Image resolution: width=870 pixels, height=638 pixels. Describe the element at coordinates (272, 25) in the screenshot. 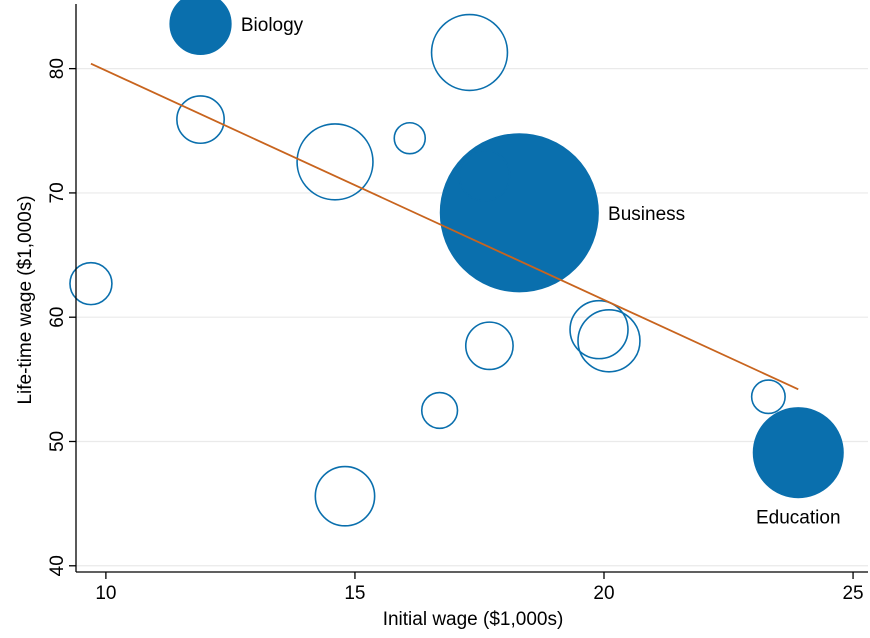

I see `bubble-label: Biology` at that location.